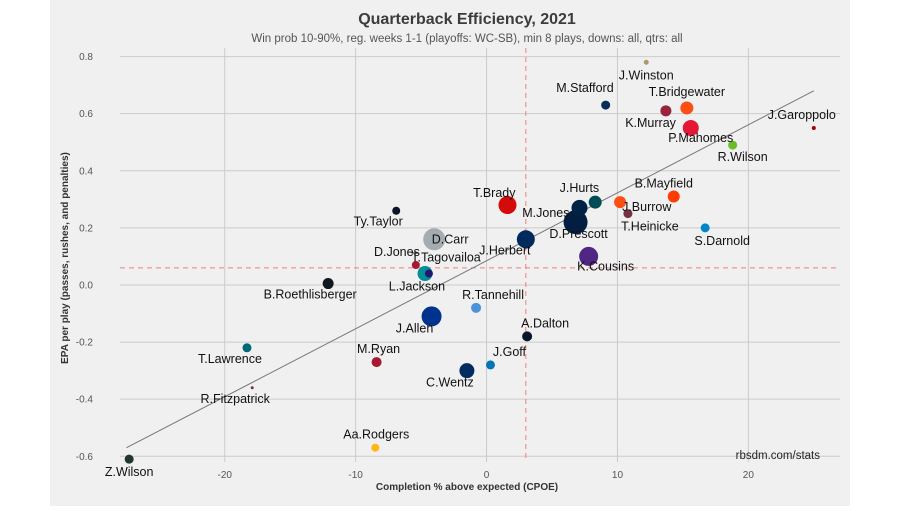 The width and height of the screenshot is (900, 511). I want to click on point-label: Z.Wilson, so click(129, 472).